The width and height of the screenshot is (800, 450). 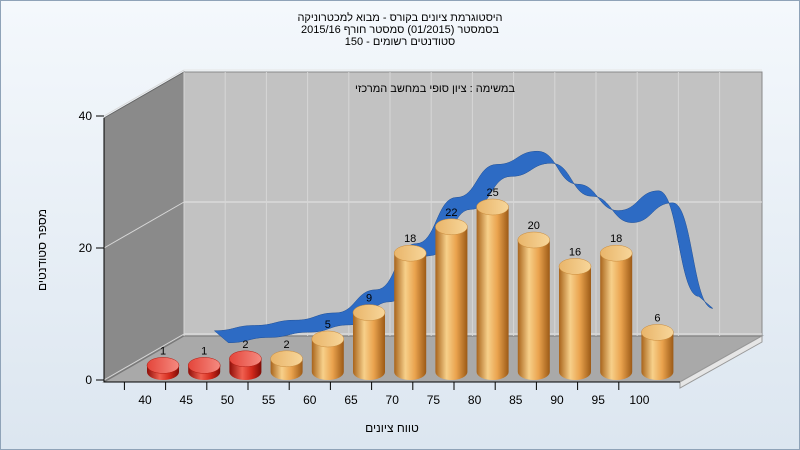 What do you see at coordinates (434, 400) in the screenshot?
I see `x-tick-label: 75` at bounding box center [434, 400].